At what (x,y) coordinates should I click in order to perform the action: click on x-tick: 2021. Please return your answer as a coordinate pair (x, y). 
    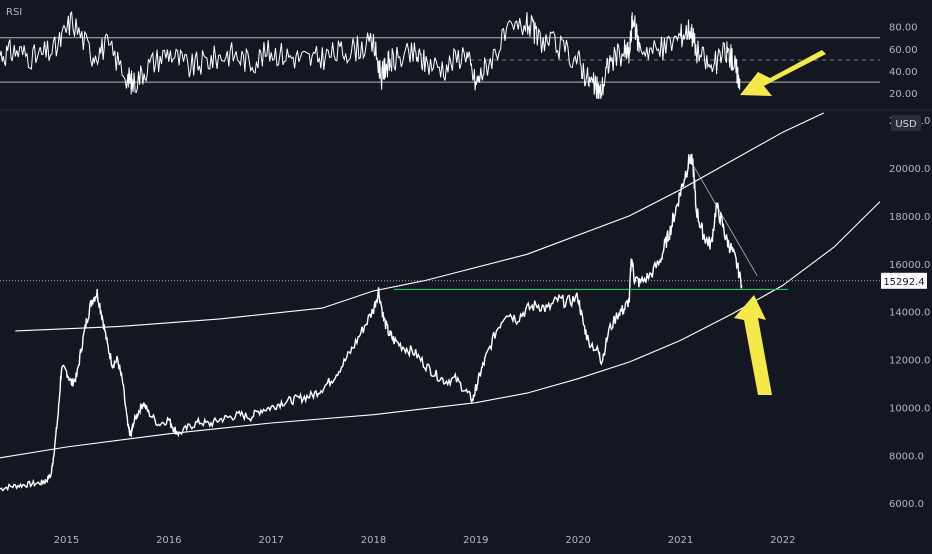
    Looking at the image, I should click on (680, 540).